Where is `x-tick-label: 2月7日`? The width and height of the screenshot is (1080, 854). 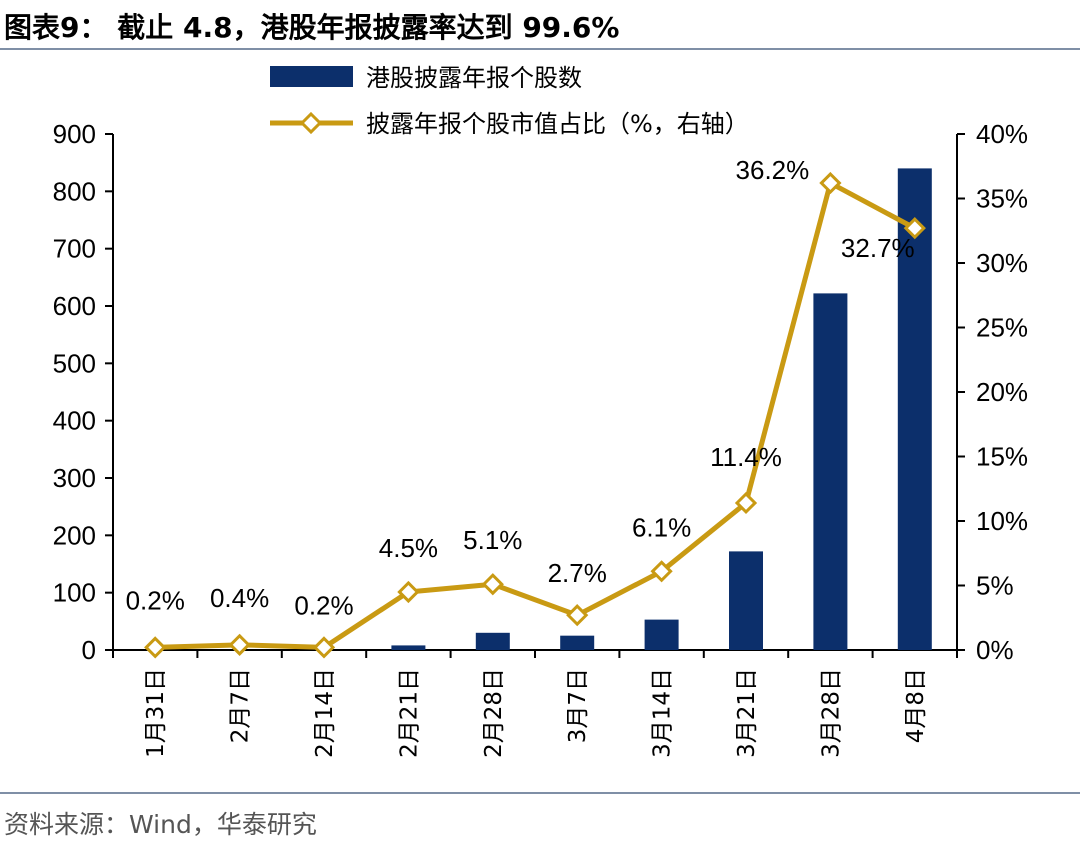 x-tick-label: 2月7日 is located at coordinates (241, 705).